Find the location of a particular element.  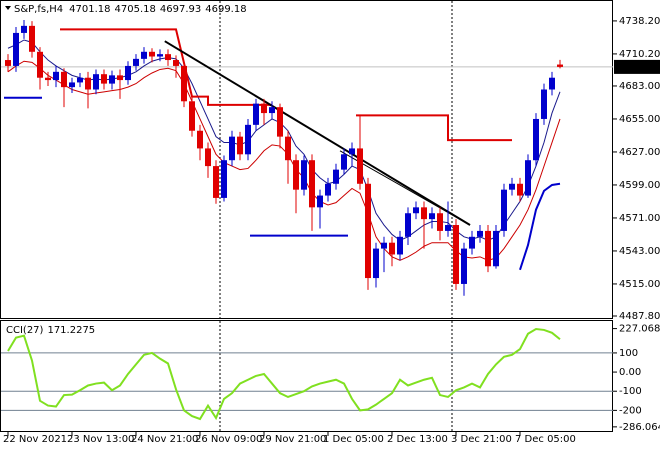

x-tick-label: 2 Dec 13:00 is located at coordinates (417, 439).